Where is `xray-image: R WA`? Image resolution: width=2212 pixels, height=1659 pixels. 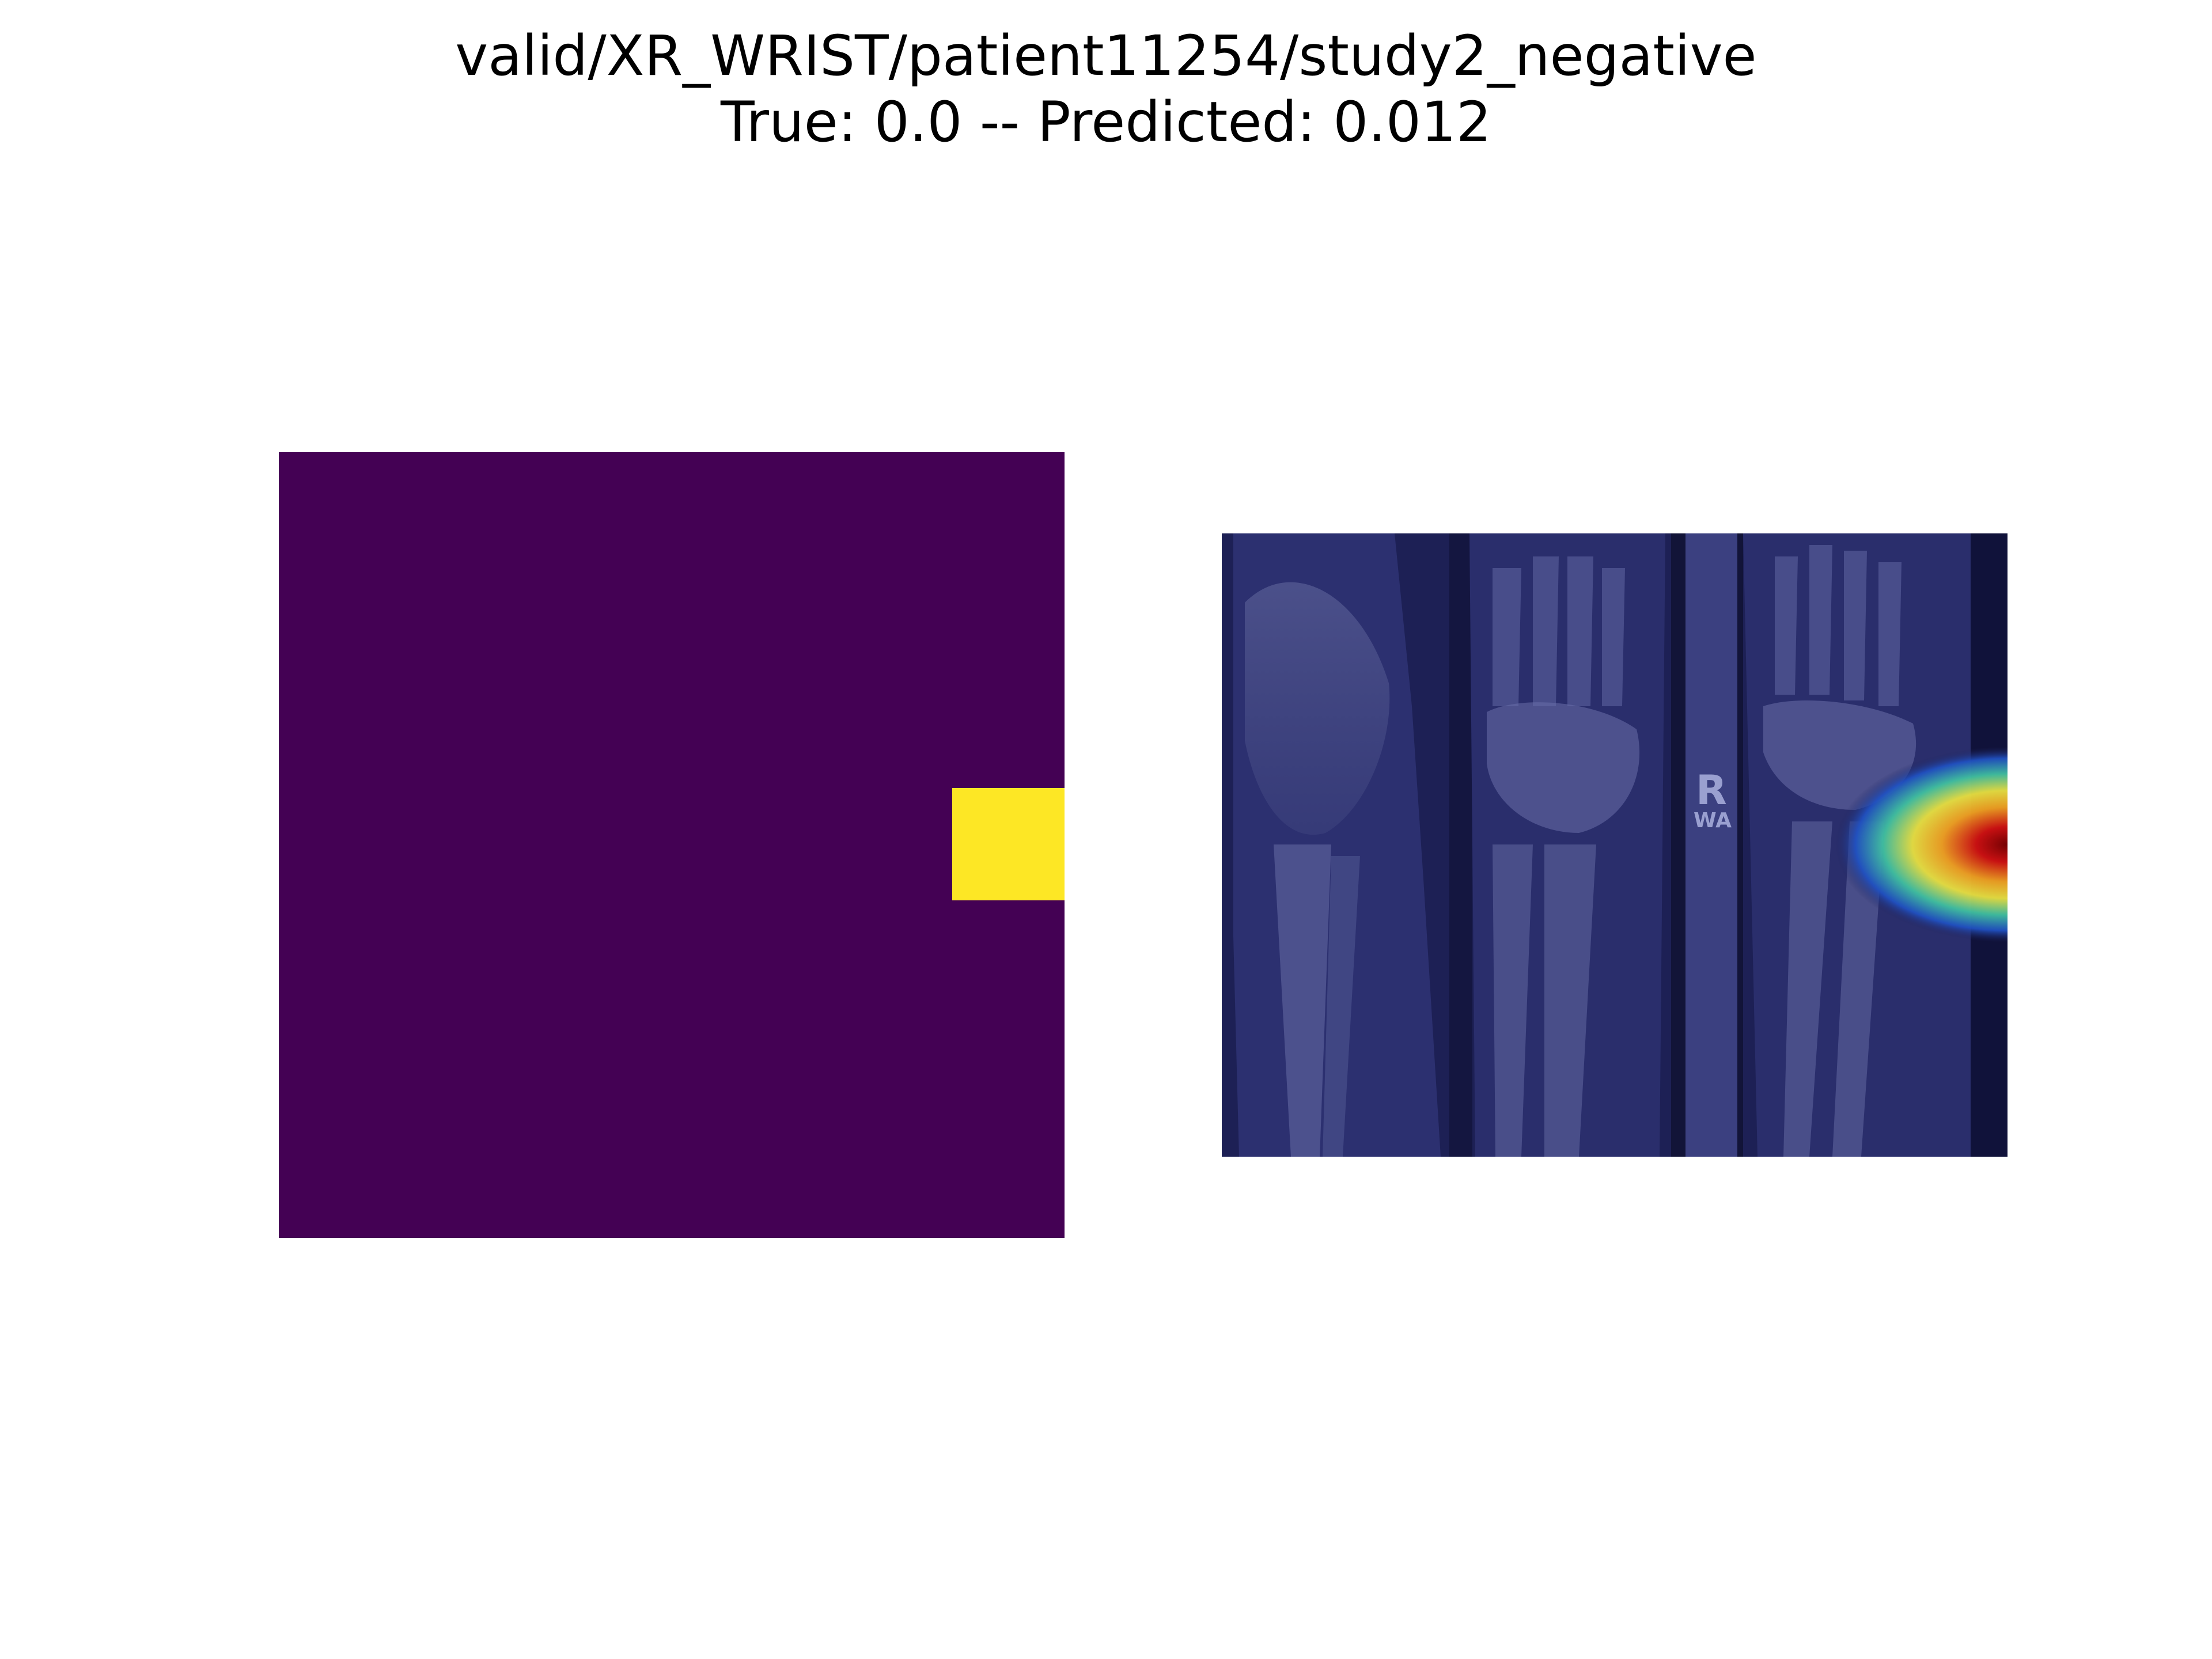
xray-image: R WA is located at coordinates (1615, 845).